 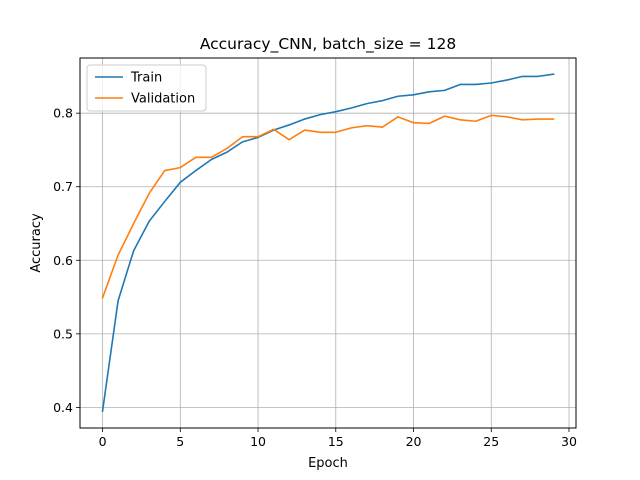 I want to click on y-tick-label: 0.8, so click(x=63, y=113).